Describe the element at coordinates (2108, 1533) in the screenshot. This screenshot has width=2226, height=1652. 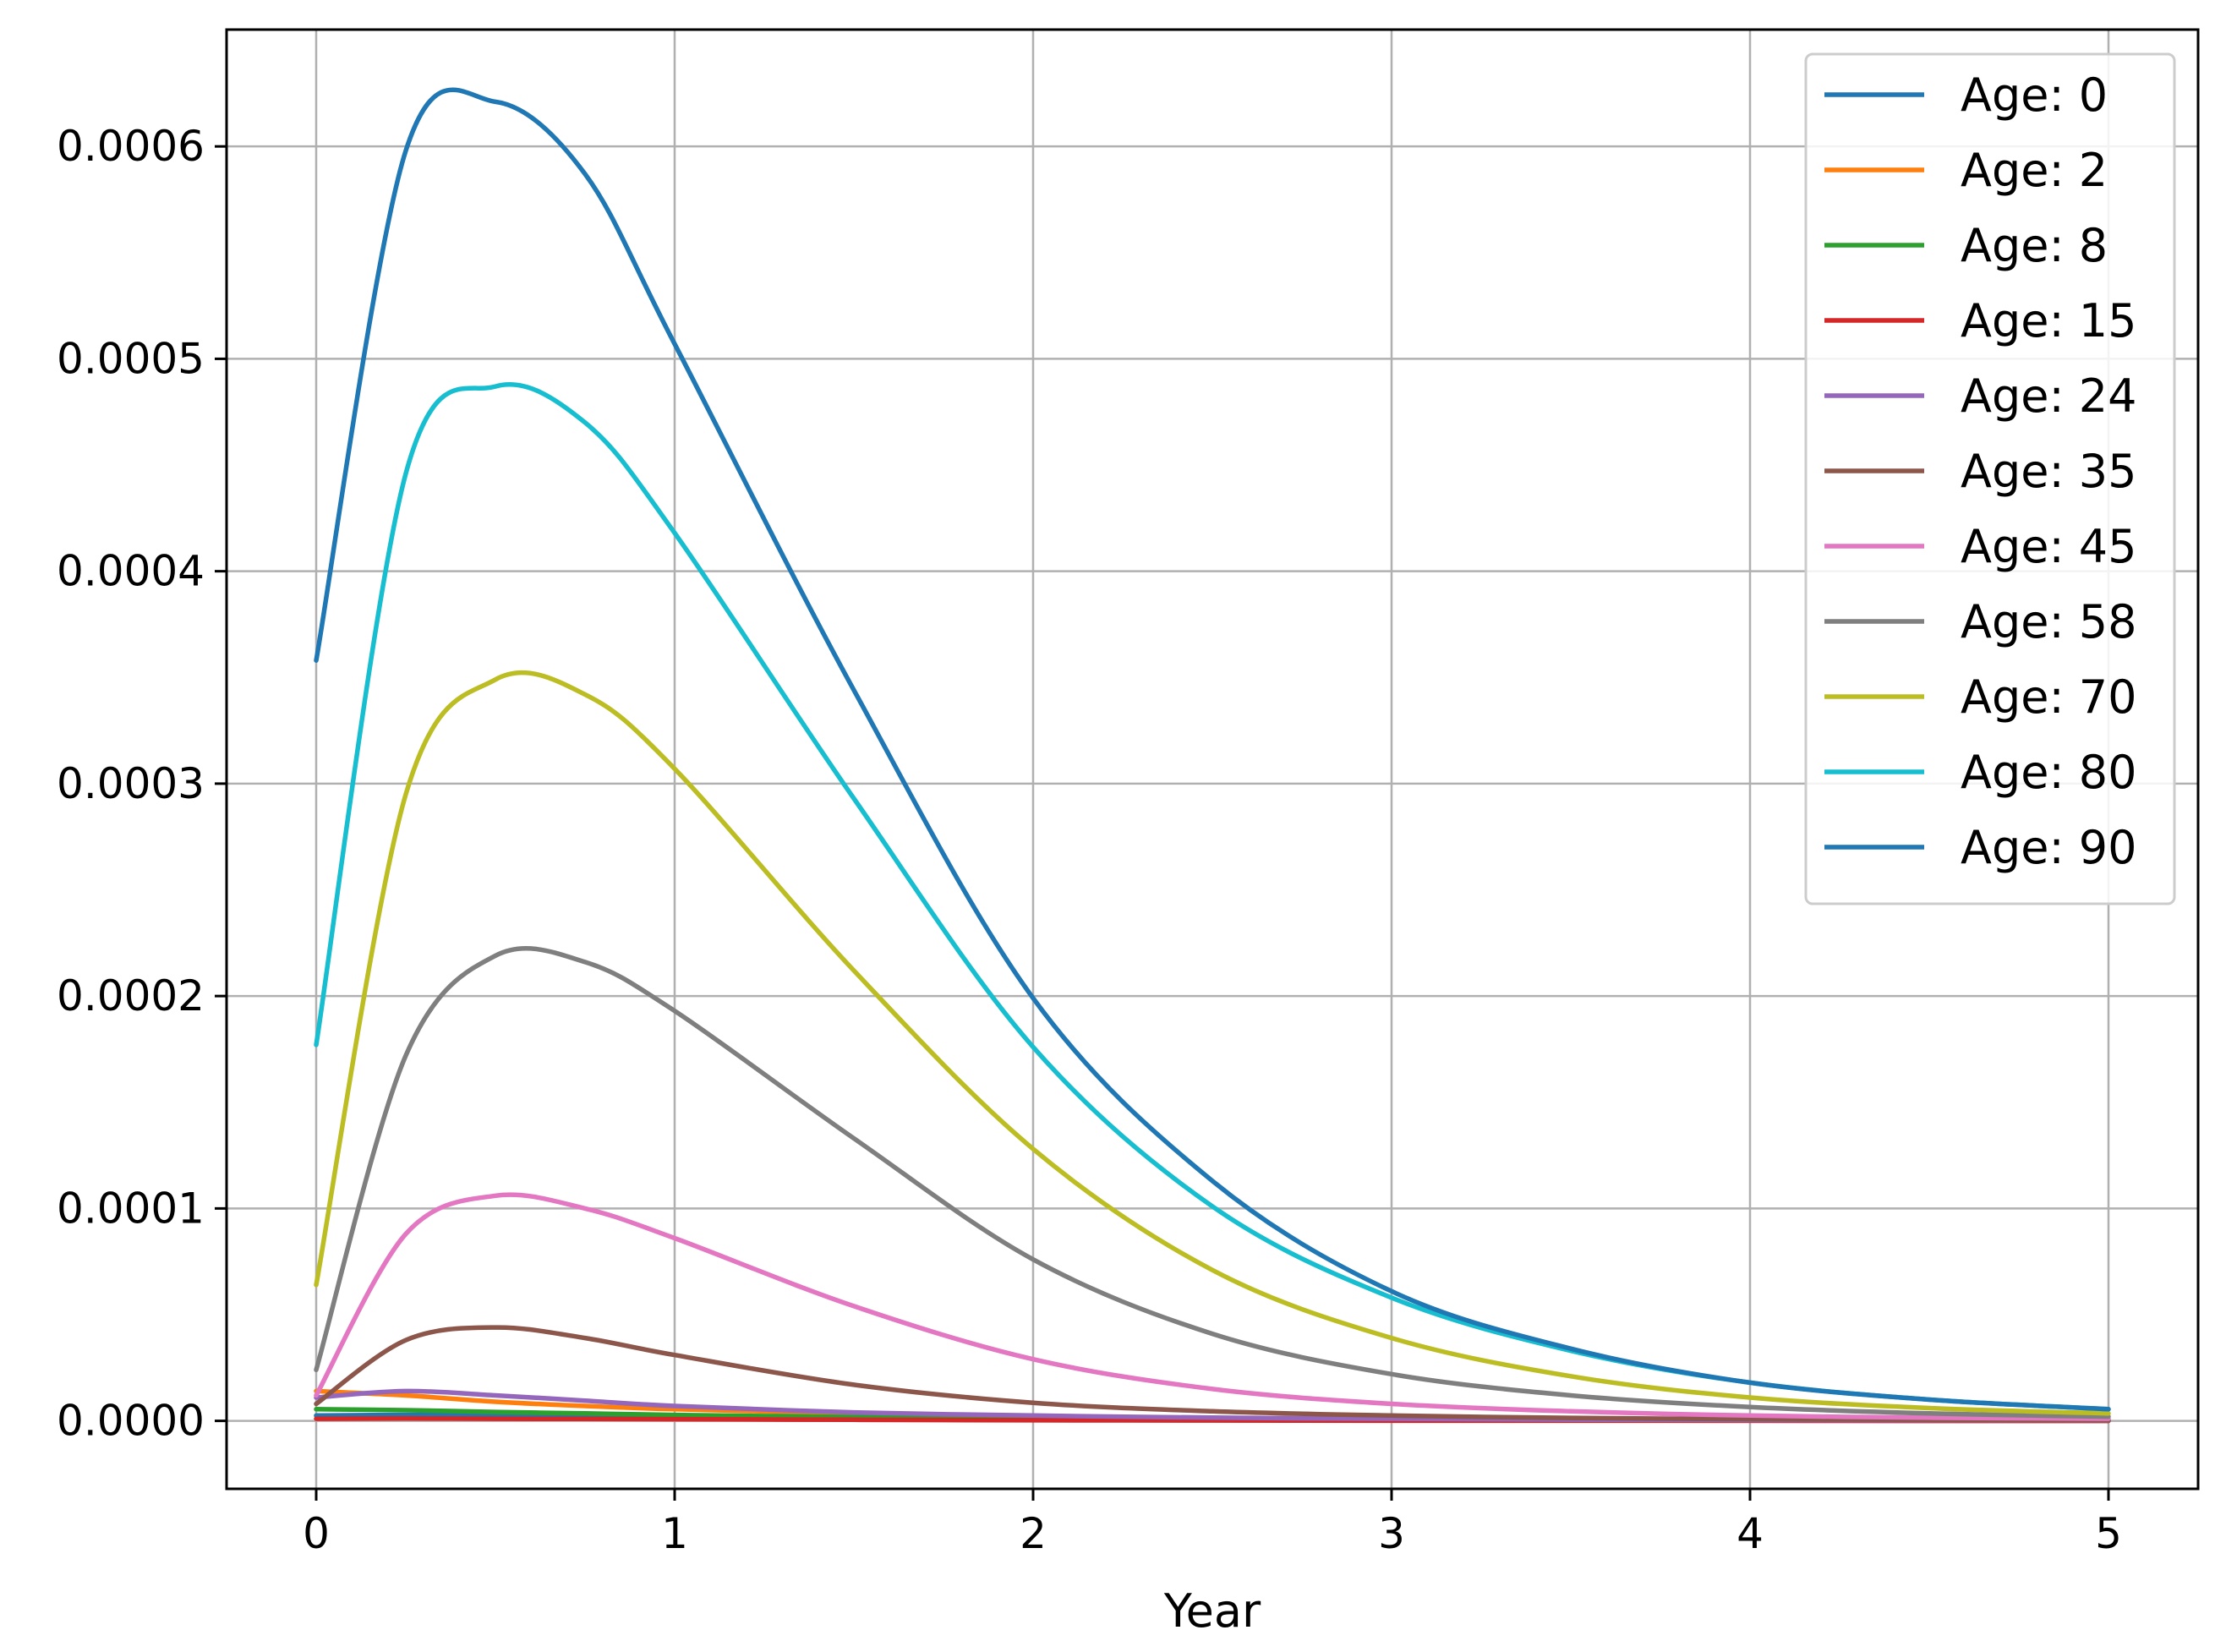
I see `x-tick-label: 5` at that location.